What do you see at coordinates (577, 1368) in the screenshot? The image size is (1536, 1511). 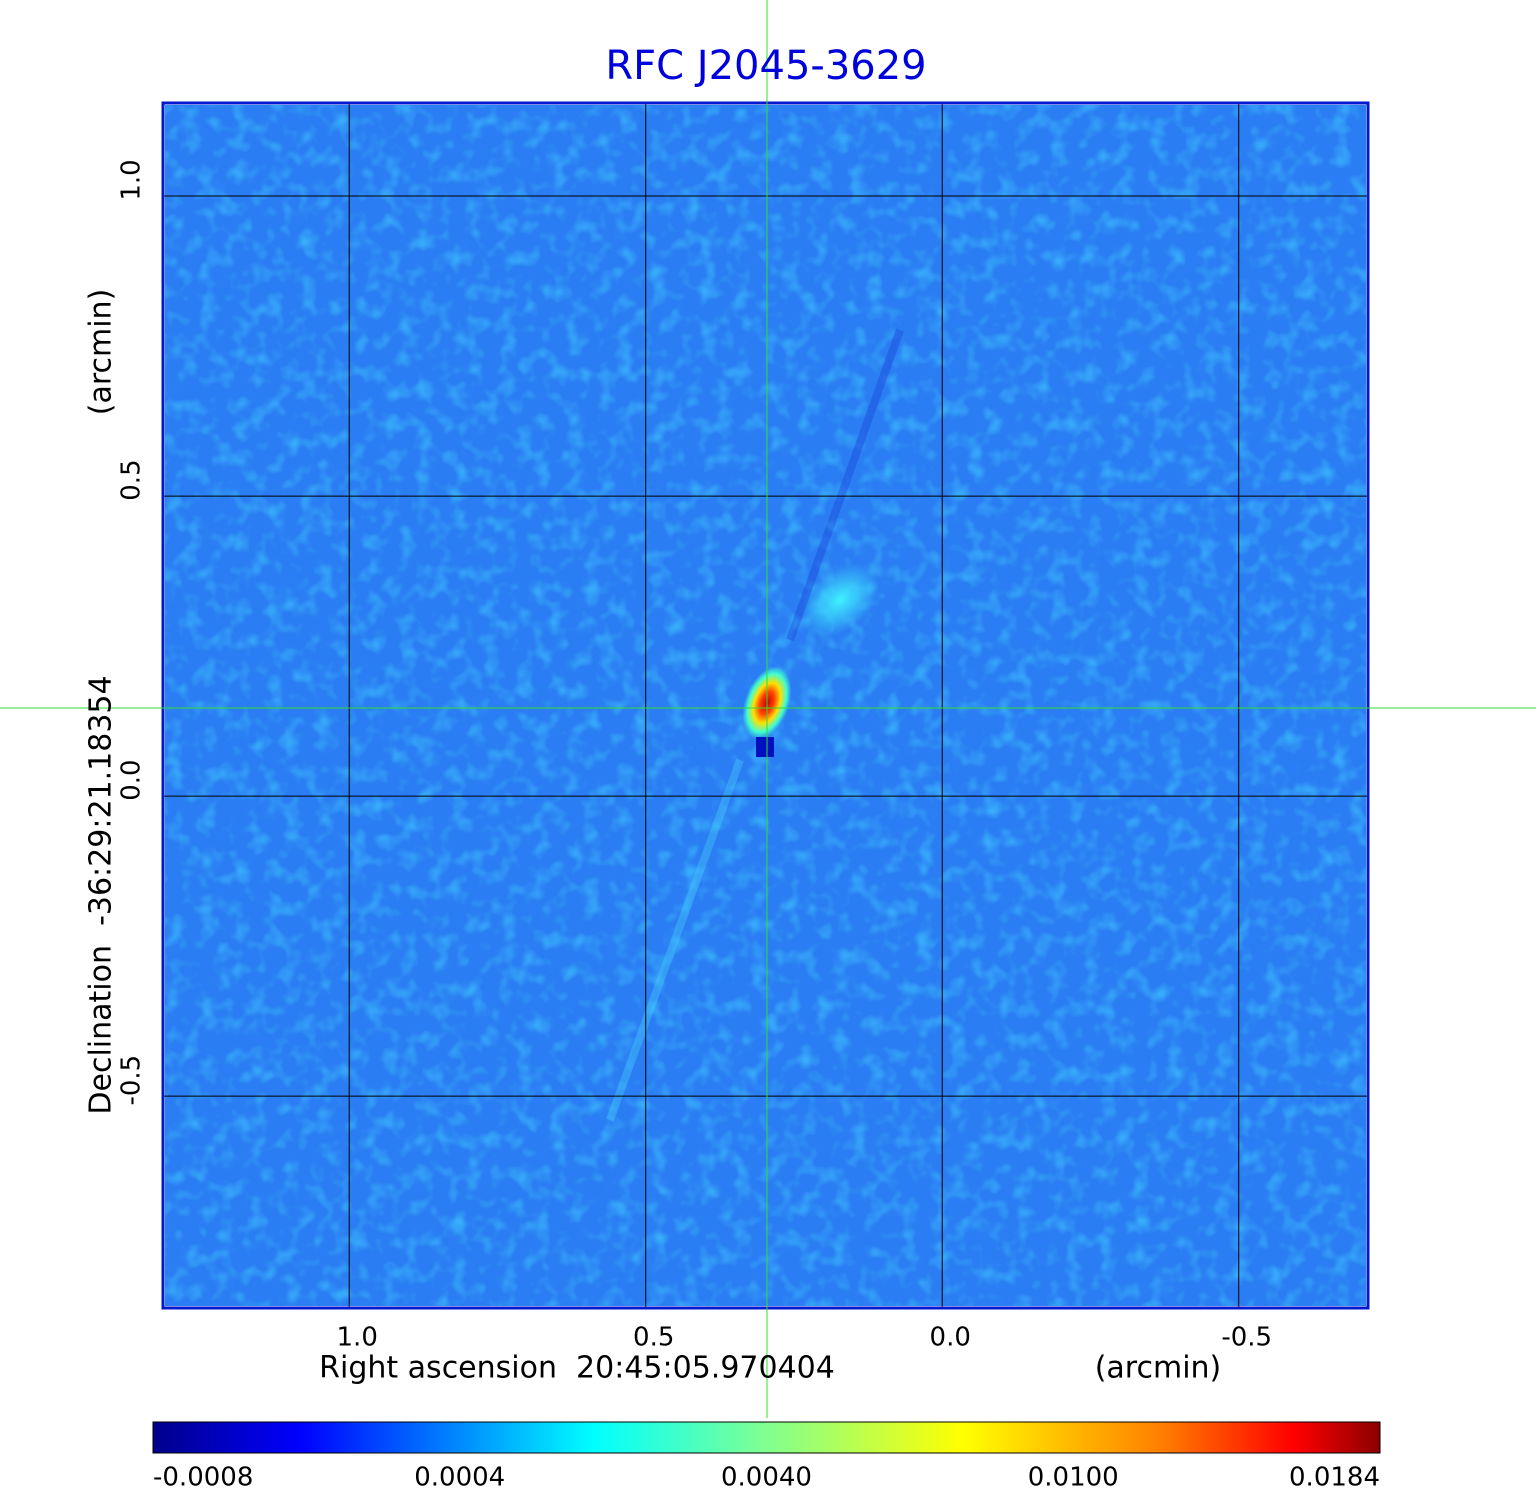 I see `x-axis-label: Right ascension 20:45:05.970404` at bounding box center [577, 1368].